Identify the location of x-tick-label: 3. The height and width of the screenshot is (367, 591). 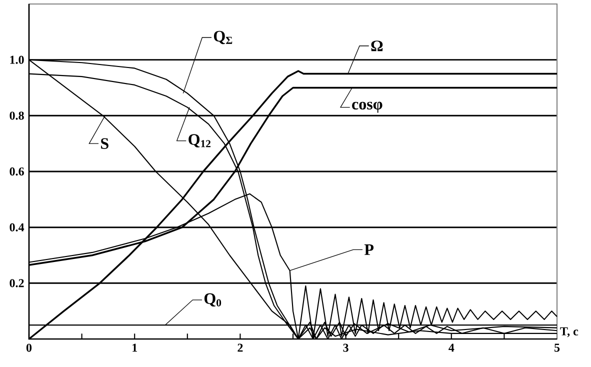
(345, 348).